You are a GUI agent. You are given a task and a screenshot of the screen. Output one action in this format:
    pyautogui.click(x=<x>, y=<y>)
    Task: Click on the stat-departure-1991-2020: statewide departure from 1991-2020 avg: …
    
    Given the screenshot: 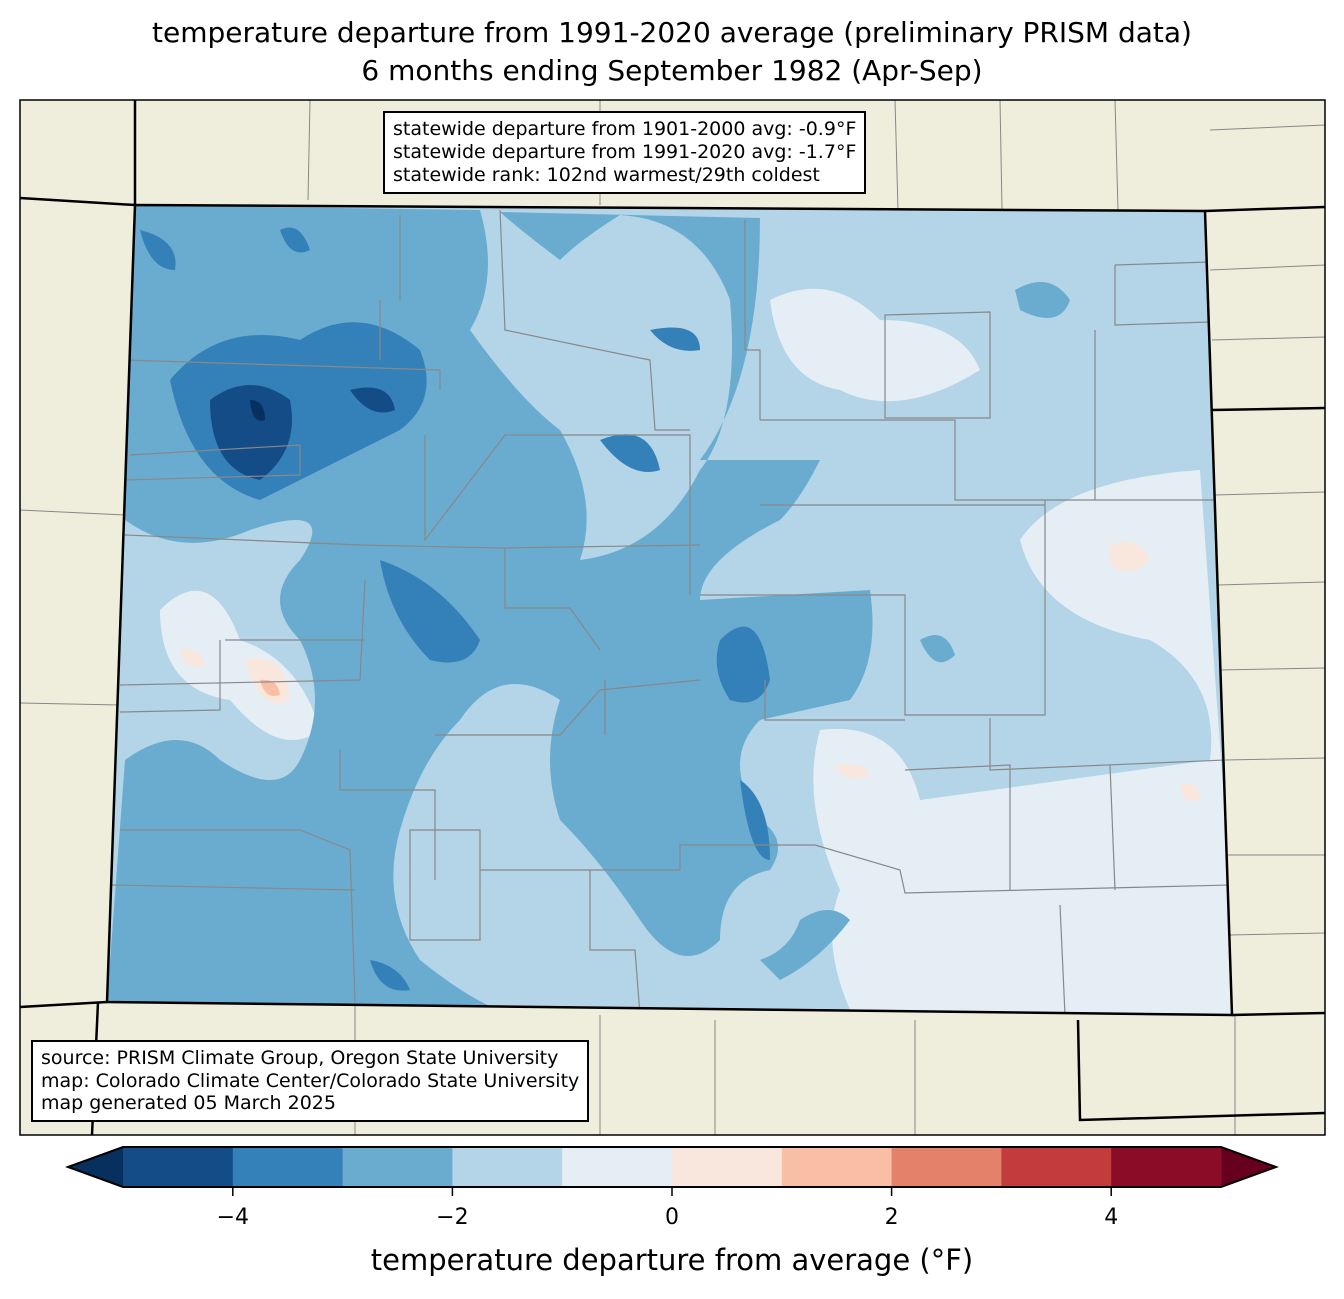 What is the action you would take?
    pyautogui.click(x=625, y=152)
    